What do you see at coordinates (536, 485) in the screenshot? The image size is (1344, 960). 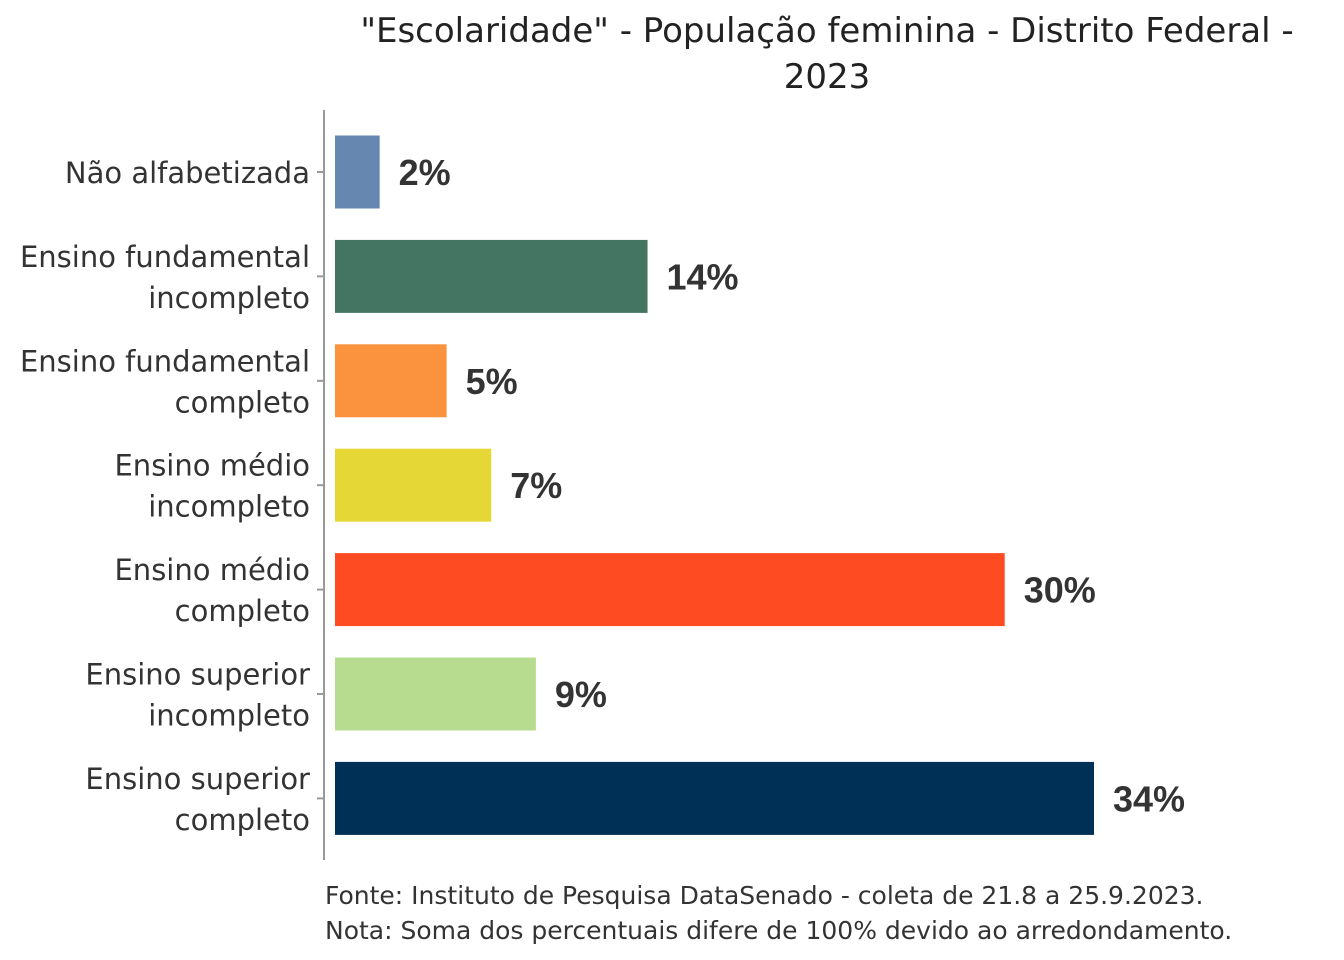 I see `data-label: 7%` at bounding box center [536, 485].